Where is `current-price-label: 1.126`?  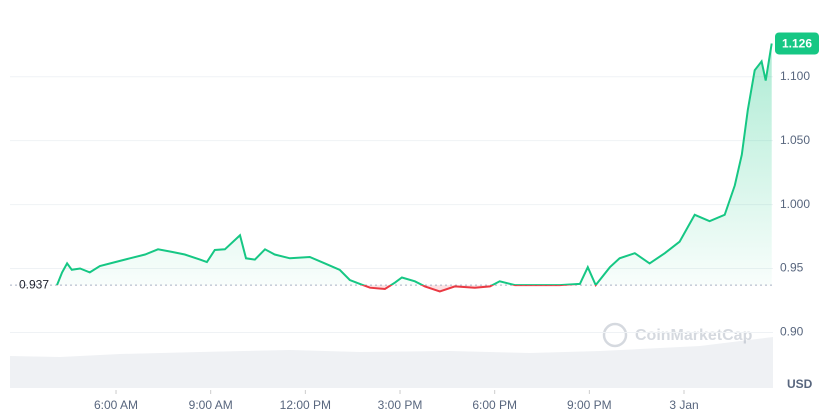
current-price-label: 1.126 is located at coordinates (797, 44).